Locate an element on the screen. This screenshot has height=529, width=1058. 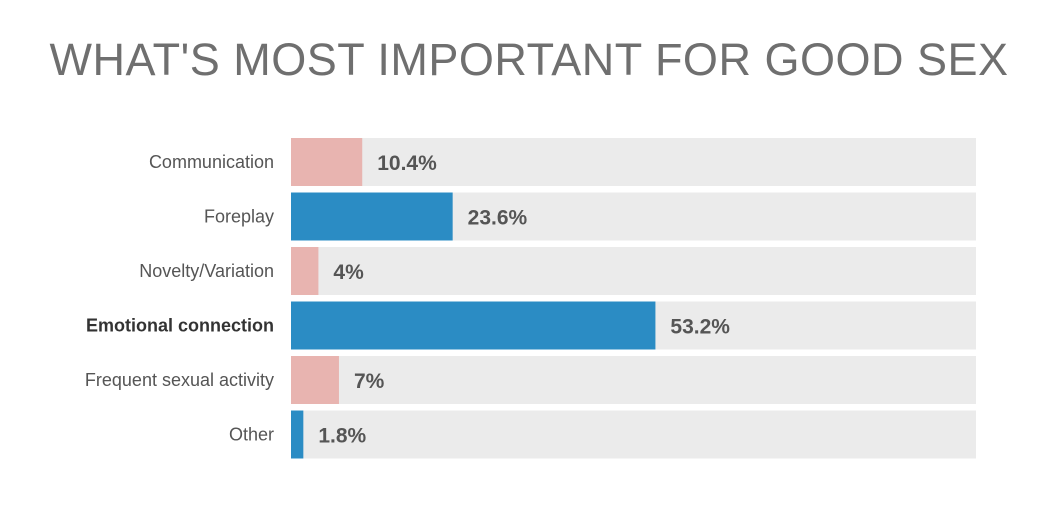
category-label: Novelty/Variation is located at coordinates (206, 271).